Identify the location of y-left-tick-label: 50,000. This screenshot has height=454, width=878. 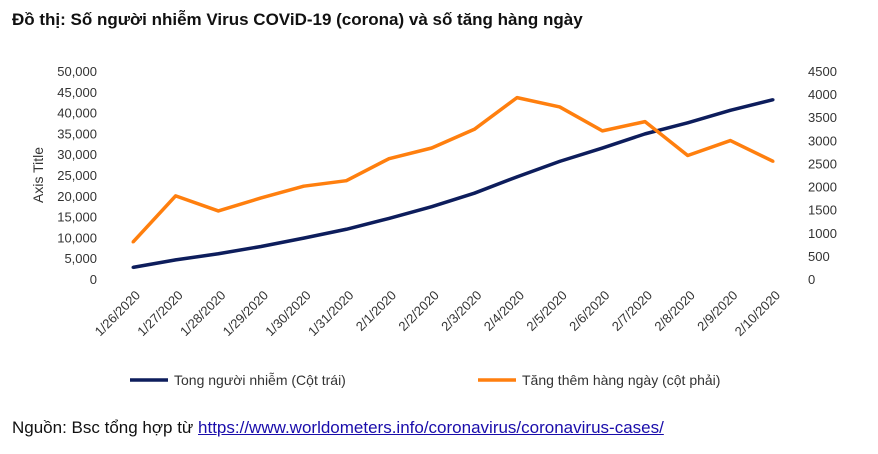
(77, 71).